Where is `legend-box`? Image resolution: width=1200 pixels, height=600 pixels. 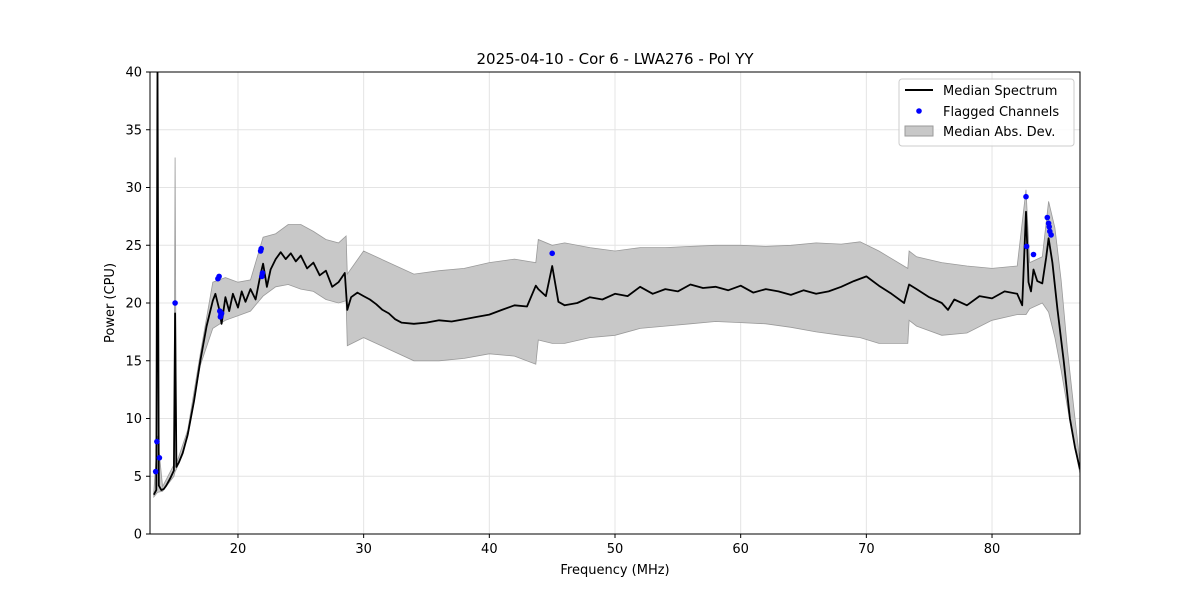
legend-box is located at coordinates (986, 112).